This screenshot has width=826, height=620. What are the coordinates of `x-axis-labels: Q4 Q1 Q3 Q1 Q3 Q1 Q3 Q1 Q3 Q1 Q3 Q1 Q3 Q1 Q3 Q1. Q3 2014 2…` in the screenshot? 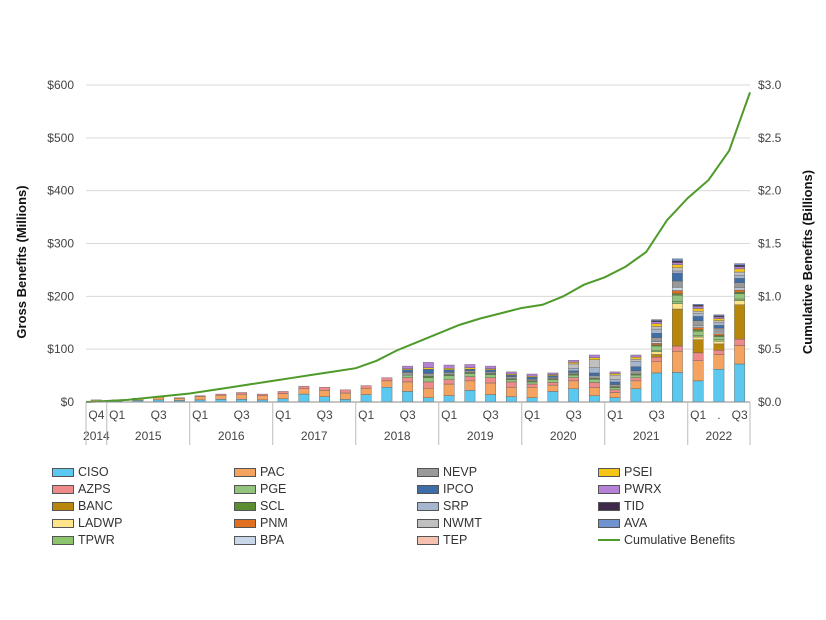 It's located at (417, 423).